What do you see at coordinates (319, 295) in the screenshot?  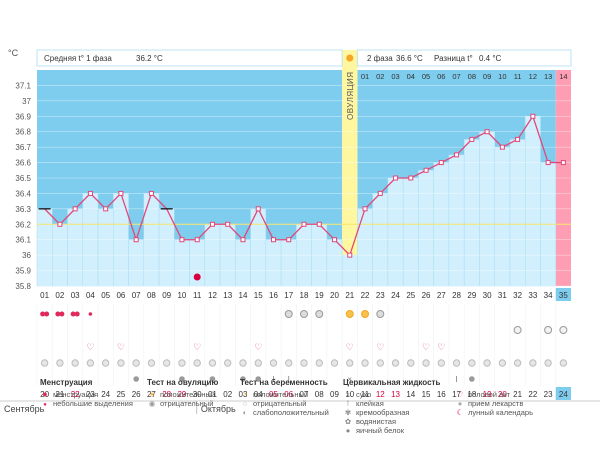 I see `cycle-day-label: 19` at bounding box center [319, 295].